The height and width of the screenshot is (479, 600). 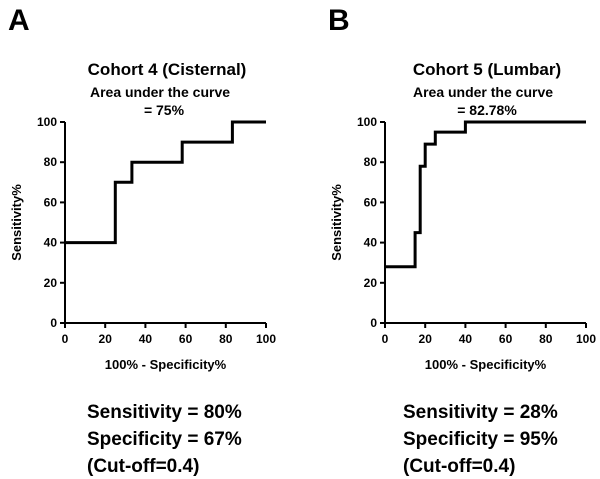 I want to click on y-tick-label-a-1: 20, so click(x=51, y=283).